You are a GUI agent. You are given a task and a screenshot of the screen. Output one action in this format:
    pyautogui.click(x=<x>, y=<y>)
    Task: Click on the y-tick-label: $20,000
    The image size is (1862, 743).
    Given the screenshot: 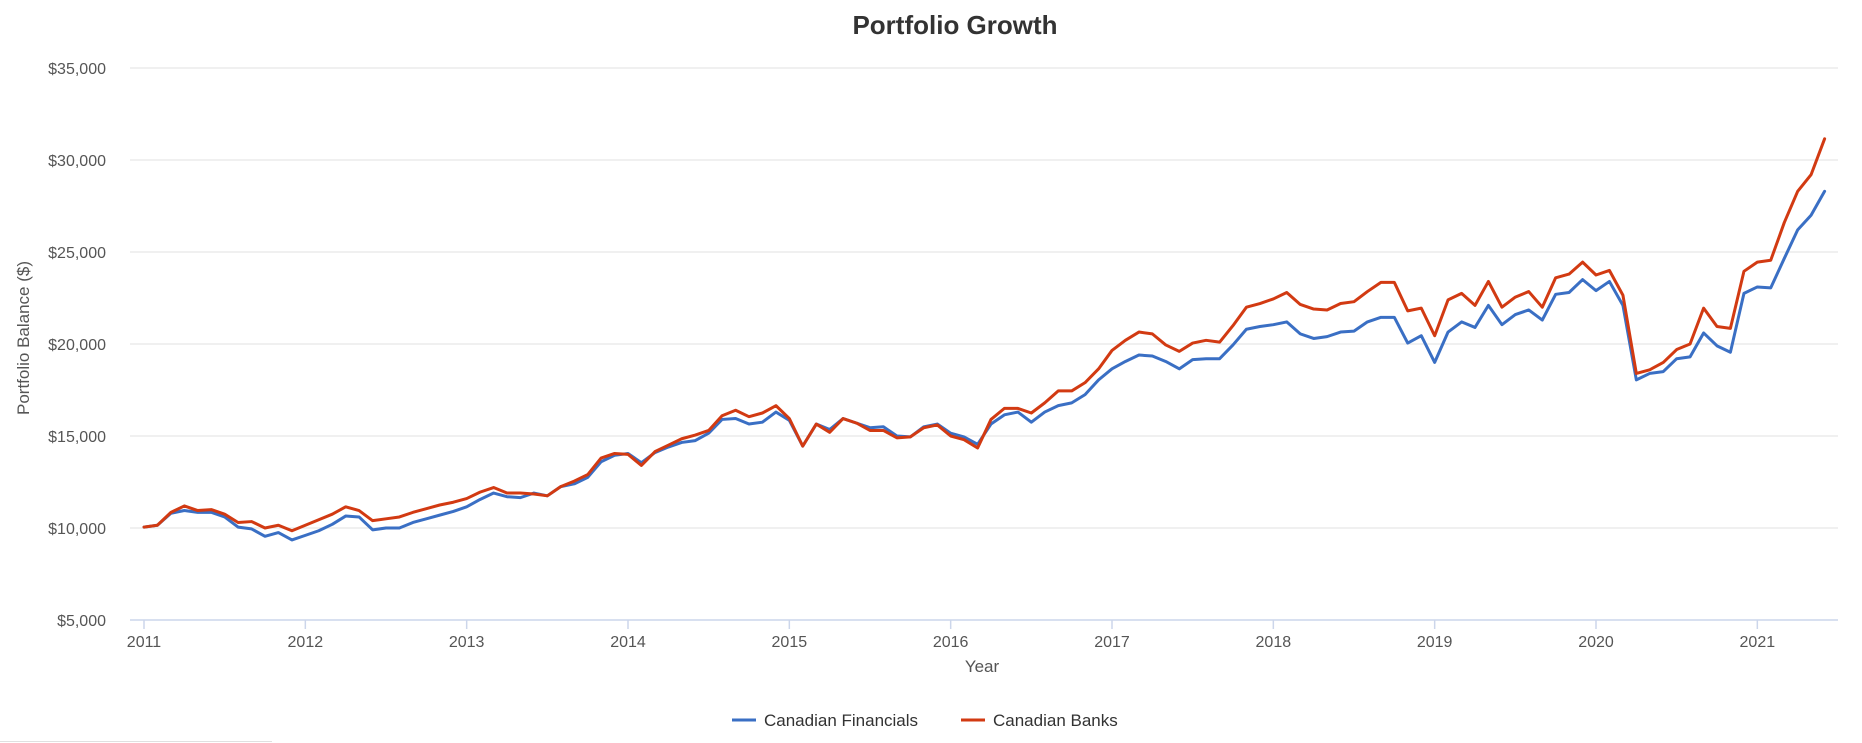 What is the action you would take?
    pyautogui.click(x=77, y=345)
    